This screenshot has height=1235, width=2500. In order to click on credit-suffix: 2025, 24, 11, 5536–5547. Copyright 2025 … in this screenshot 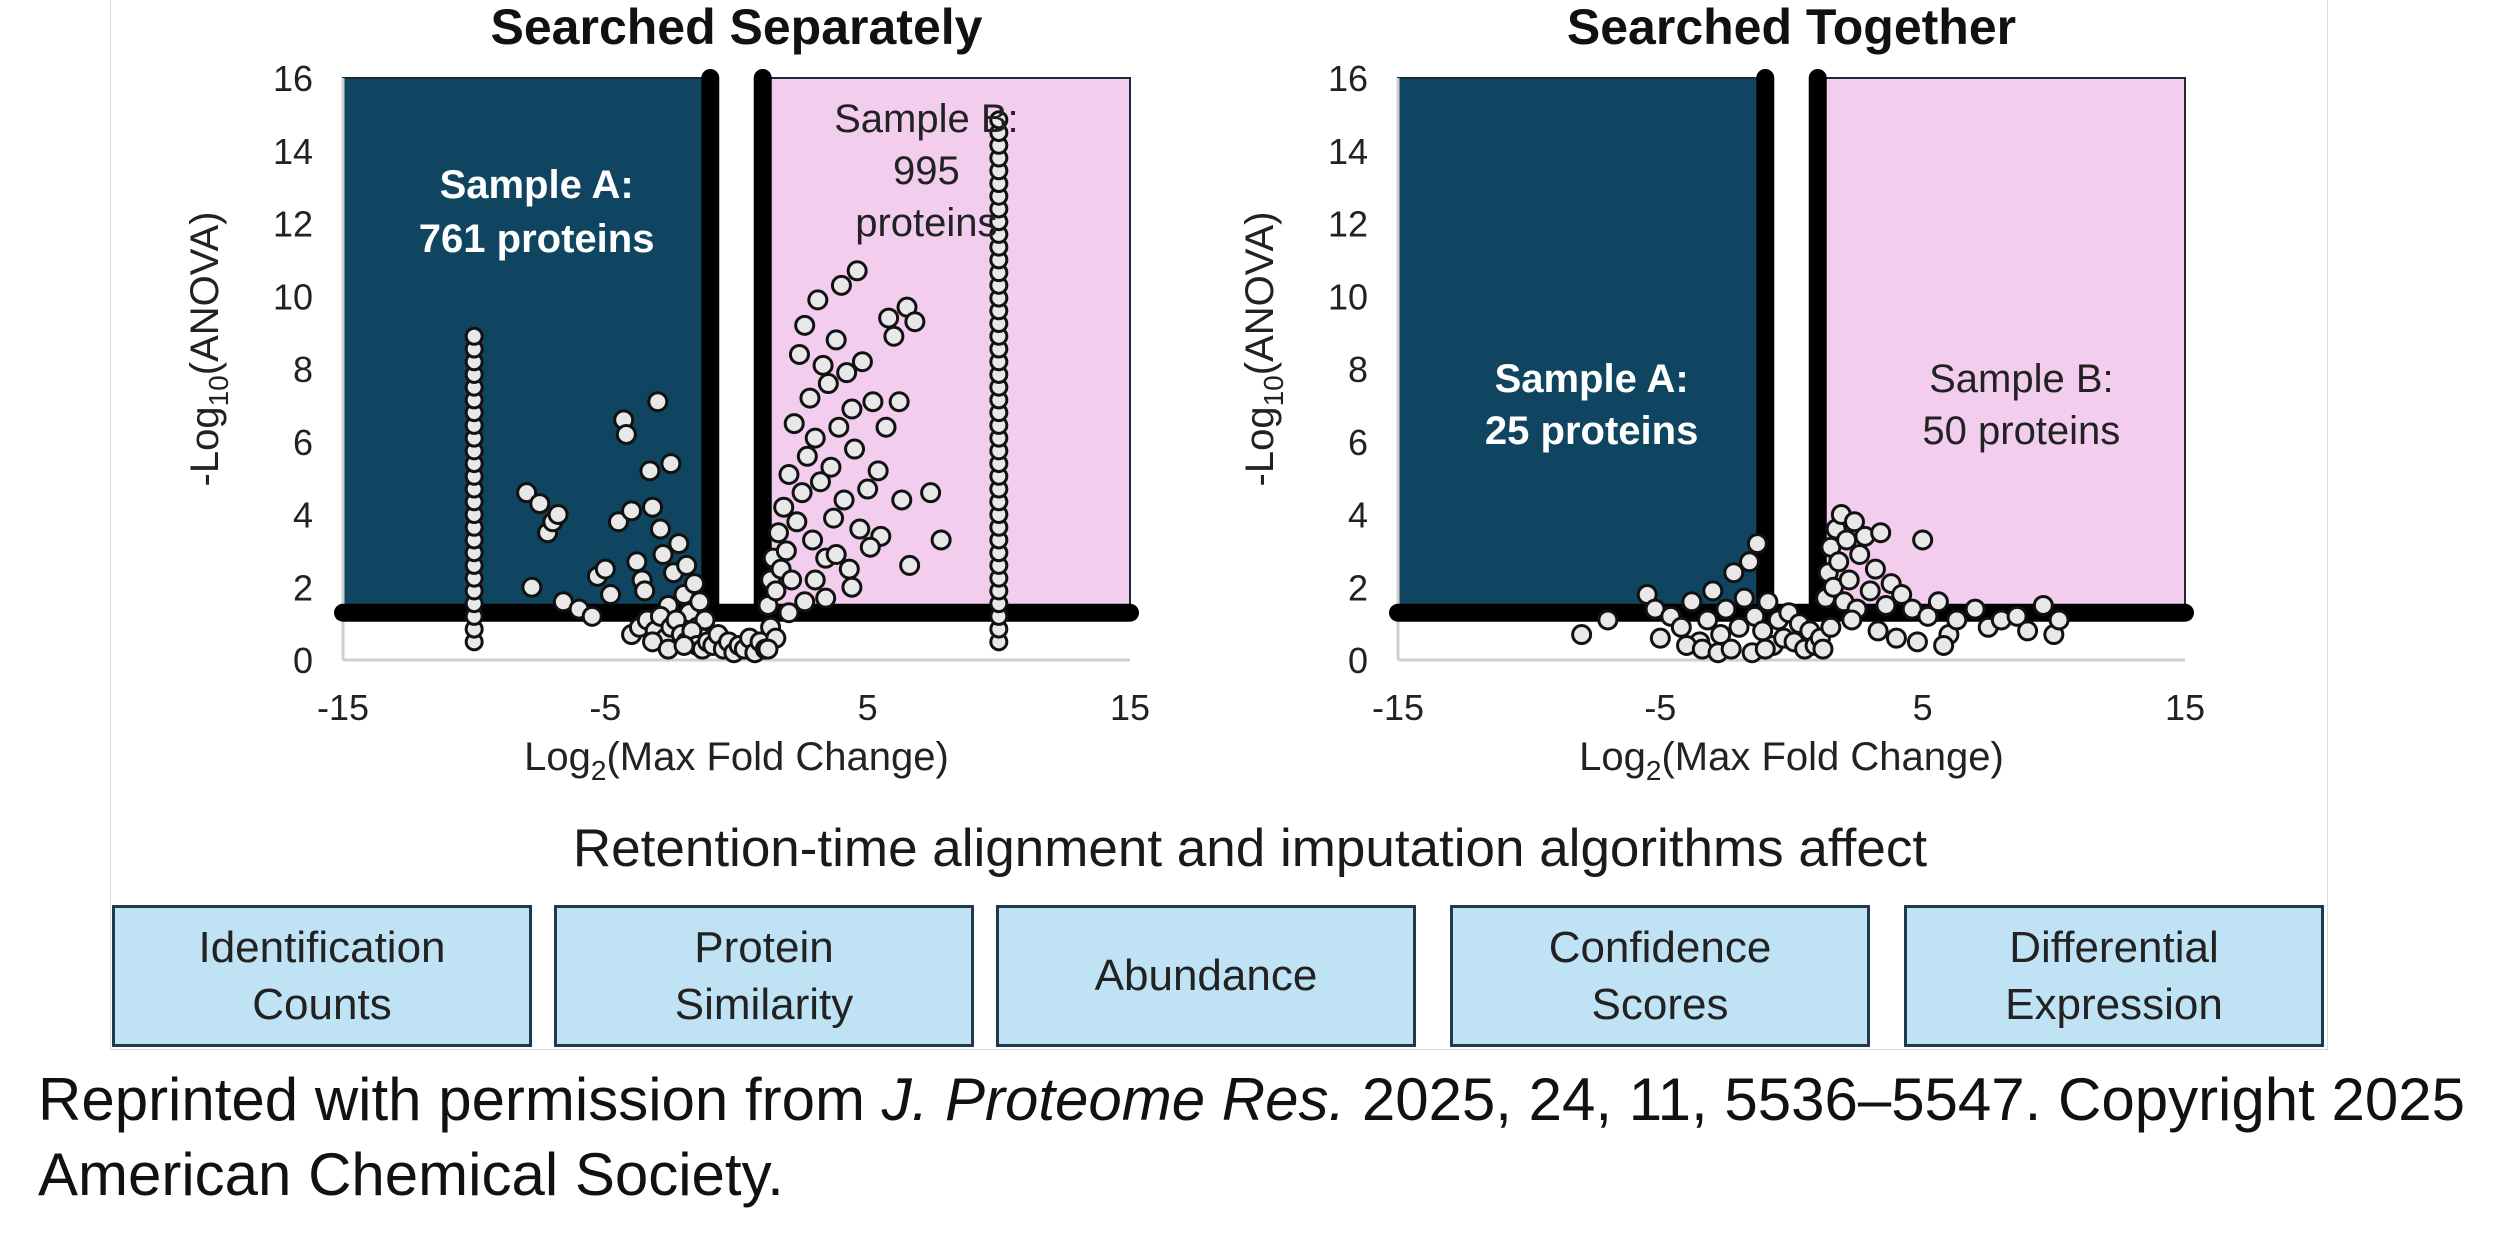, I will do `click(1251, 1137)`.